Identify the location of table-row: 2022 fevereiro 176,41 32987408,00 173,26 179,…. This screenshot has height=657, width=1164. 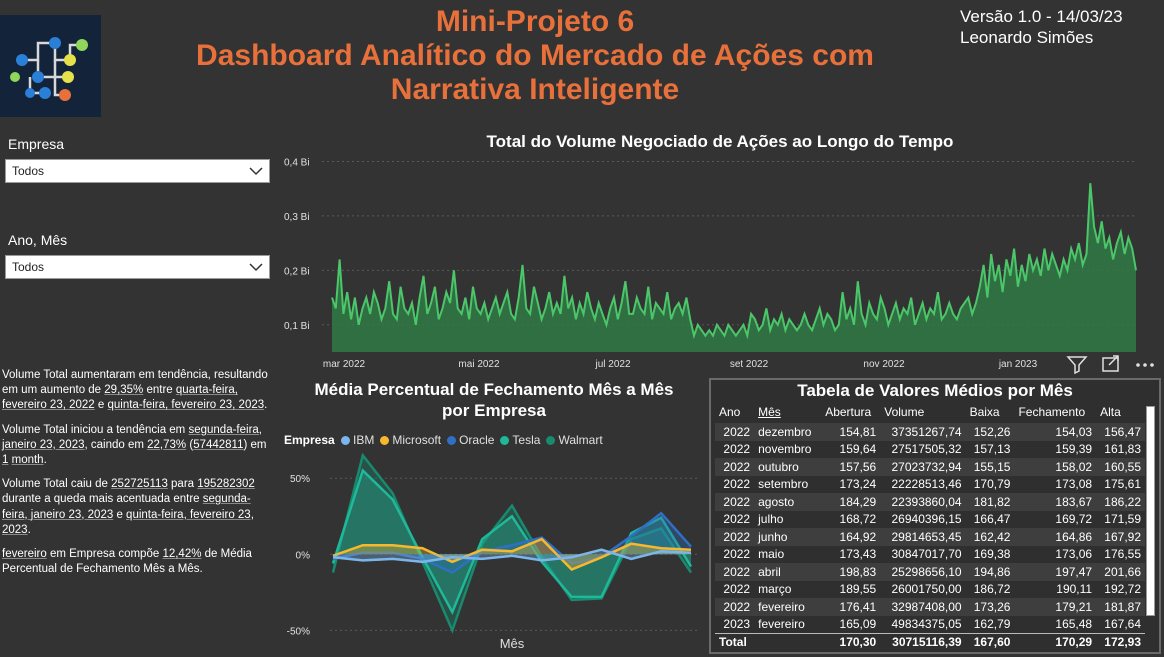
(930, 607).